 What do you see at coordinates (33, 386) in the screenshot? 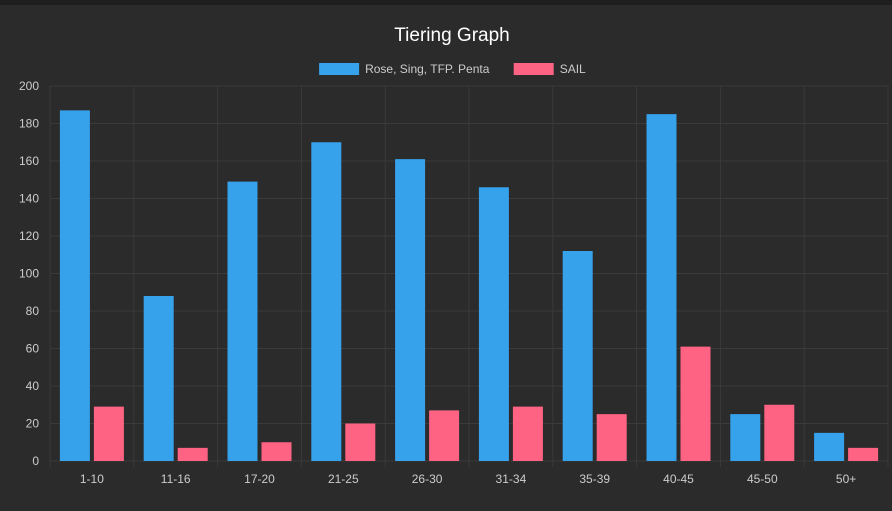
I see `y-tick-label: 40` at bounding box center [33, 386].